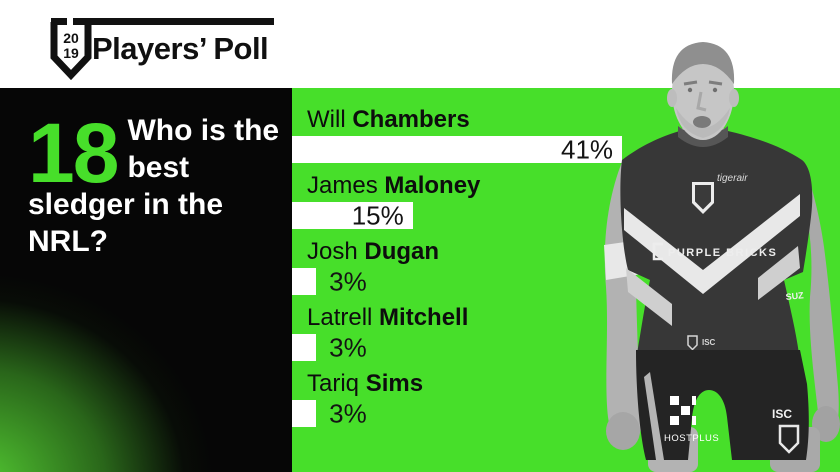 The width and height of the screenshot is (840, 472). I want to click on logo-year-bottom: 19, so click(71, 53).